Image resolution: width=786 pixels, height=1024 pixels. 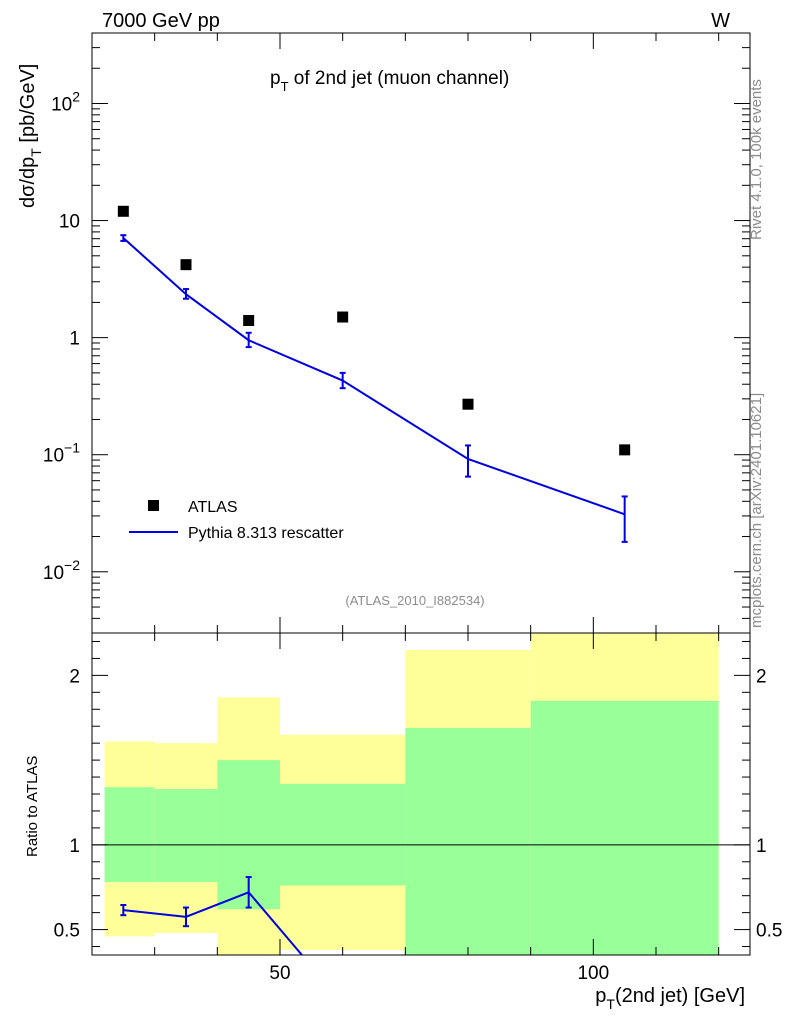 I want to click on header-process-label: W, so click(x=720, y=21).